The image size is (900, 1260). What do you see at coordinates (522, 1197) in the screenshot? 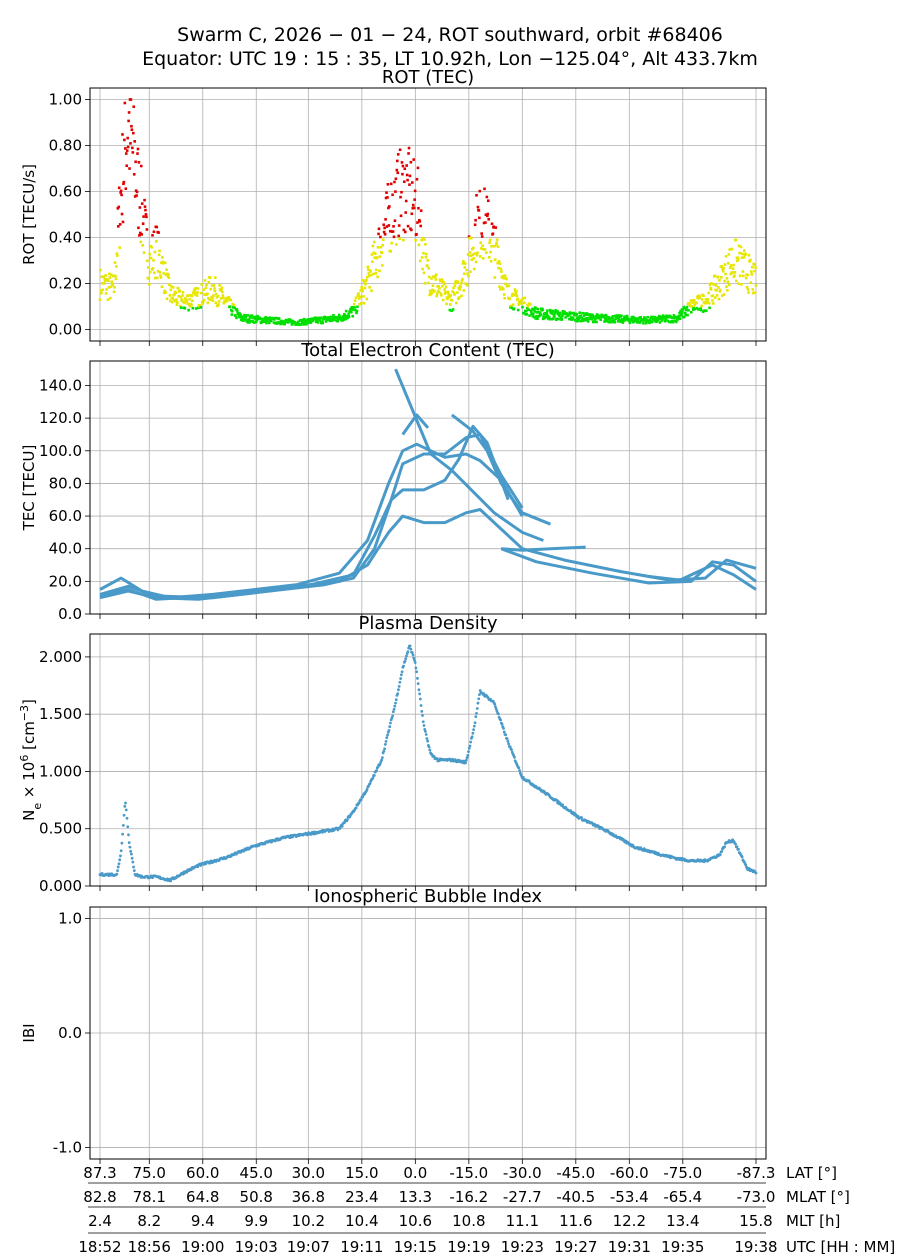
I see `mlat-tick-label: -27.7` at bounding box center [522, 1197].